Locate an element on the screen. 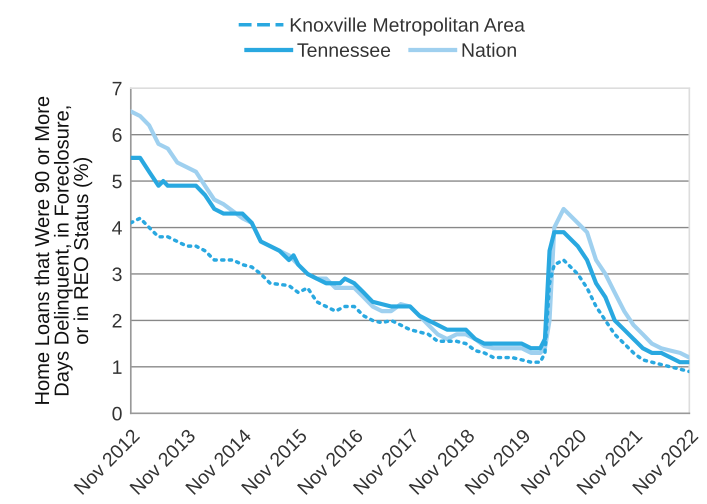  y-tick-label: 3 is located at coordinates (117, 274).